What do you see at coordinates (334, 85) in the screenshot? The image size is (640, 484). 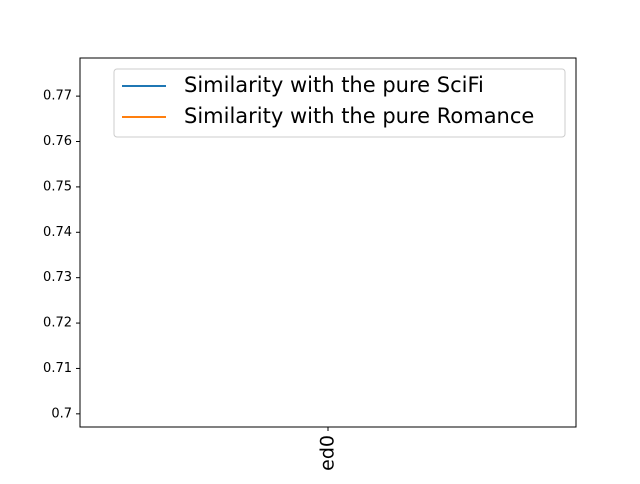 I see `legend-label: Similarity with the pure SciFi` at bounding box center [334, 85].